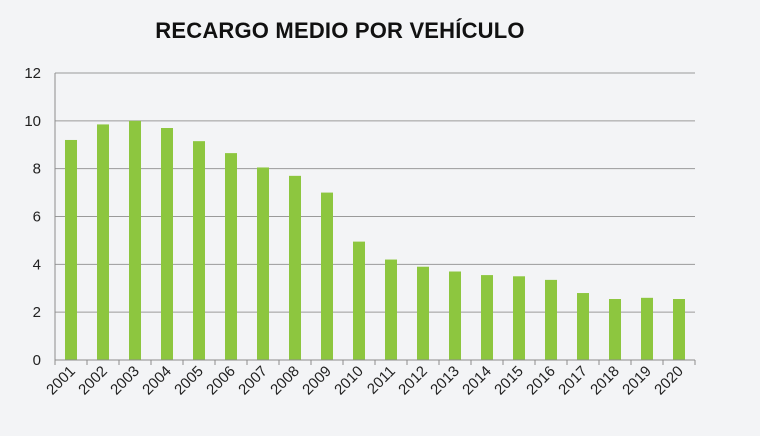 This screenshot has height=436, width=760. What do you see at coordinates (253, 381) in the screenshot?
I see `x-tick-label: 2007` at bounding box center [253, 381].